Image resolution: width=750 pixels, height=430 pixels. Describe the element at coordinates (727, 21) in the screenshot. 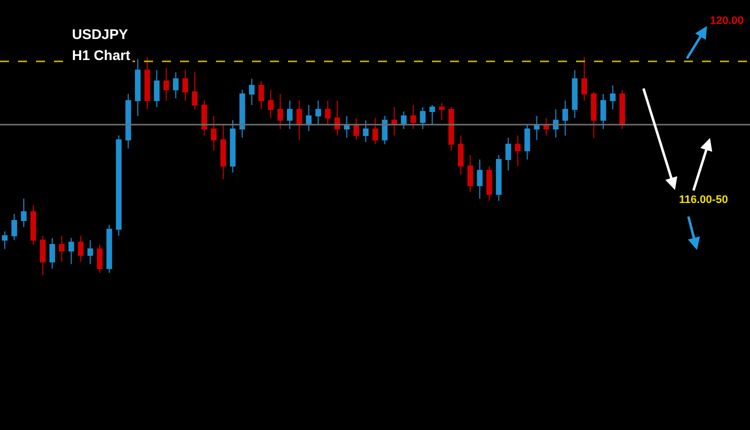

I see `text: 120.00` at that location.